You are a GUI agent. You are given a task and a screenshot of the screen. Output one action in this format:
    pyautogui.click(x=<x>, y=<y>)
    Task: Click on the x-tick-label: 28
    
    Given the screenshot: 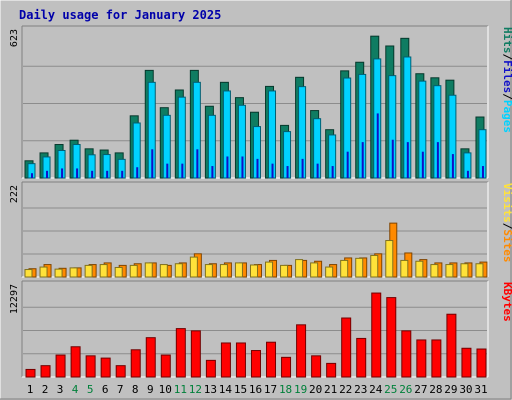 What is the action you would take?
    pyautogui.click(x=435, y=389)
    